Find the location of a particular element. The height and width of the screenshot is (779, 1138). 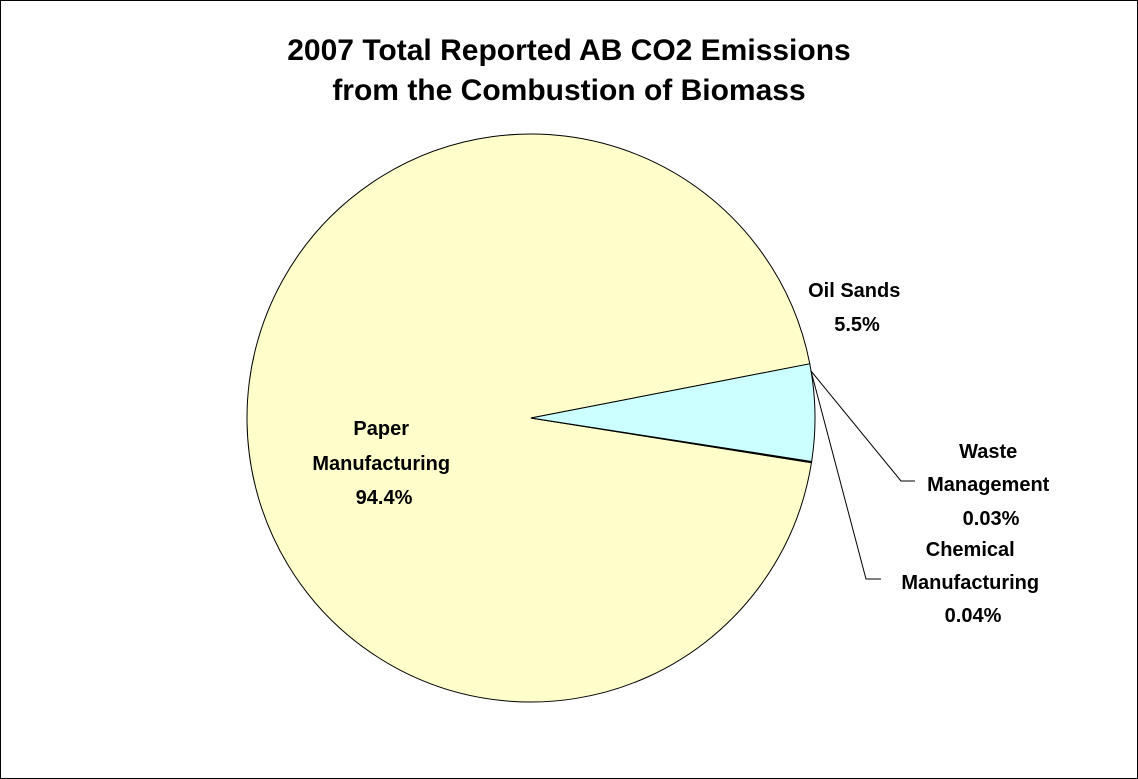

slice-label-paper-manufacturing: Paper Manufacturing 94.4% is located at coordinates (383, 463).